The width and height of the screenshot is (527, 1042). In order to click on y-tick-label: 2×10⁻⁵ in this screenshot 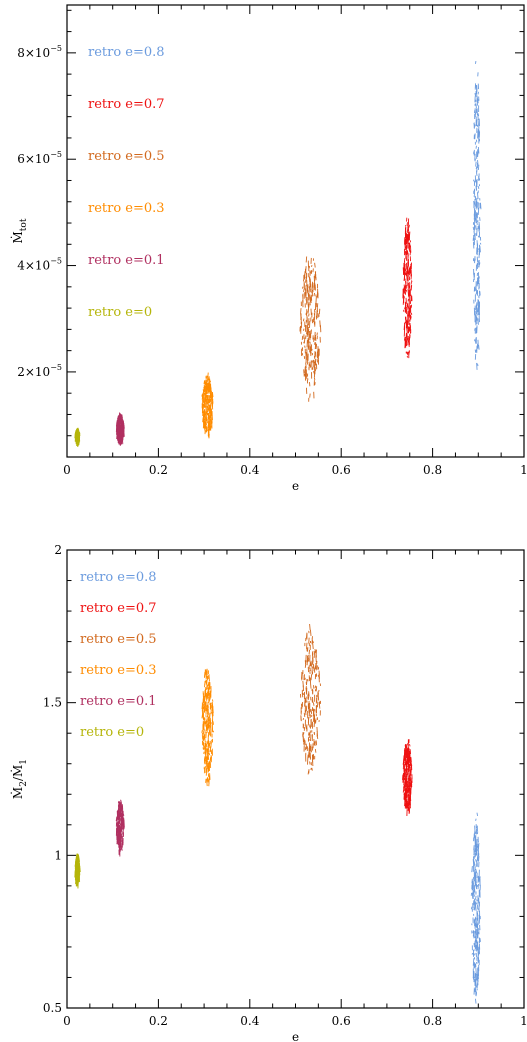, I will do `click(39, 371)`.